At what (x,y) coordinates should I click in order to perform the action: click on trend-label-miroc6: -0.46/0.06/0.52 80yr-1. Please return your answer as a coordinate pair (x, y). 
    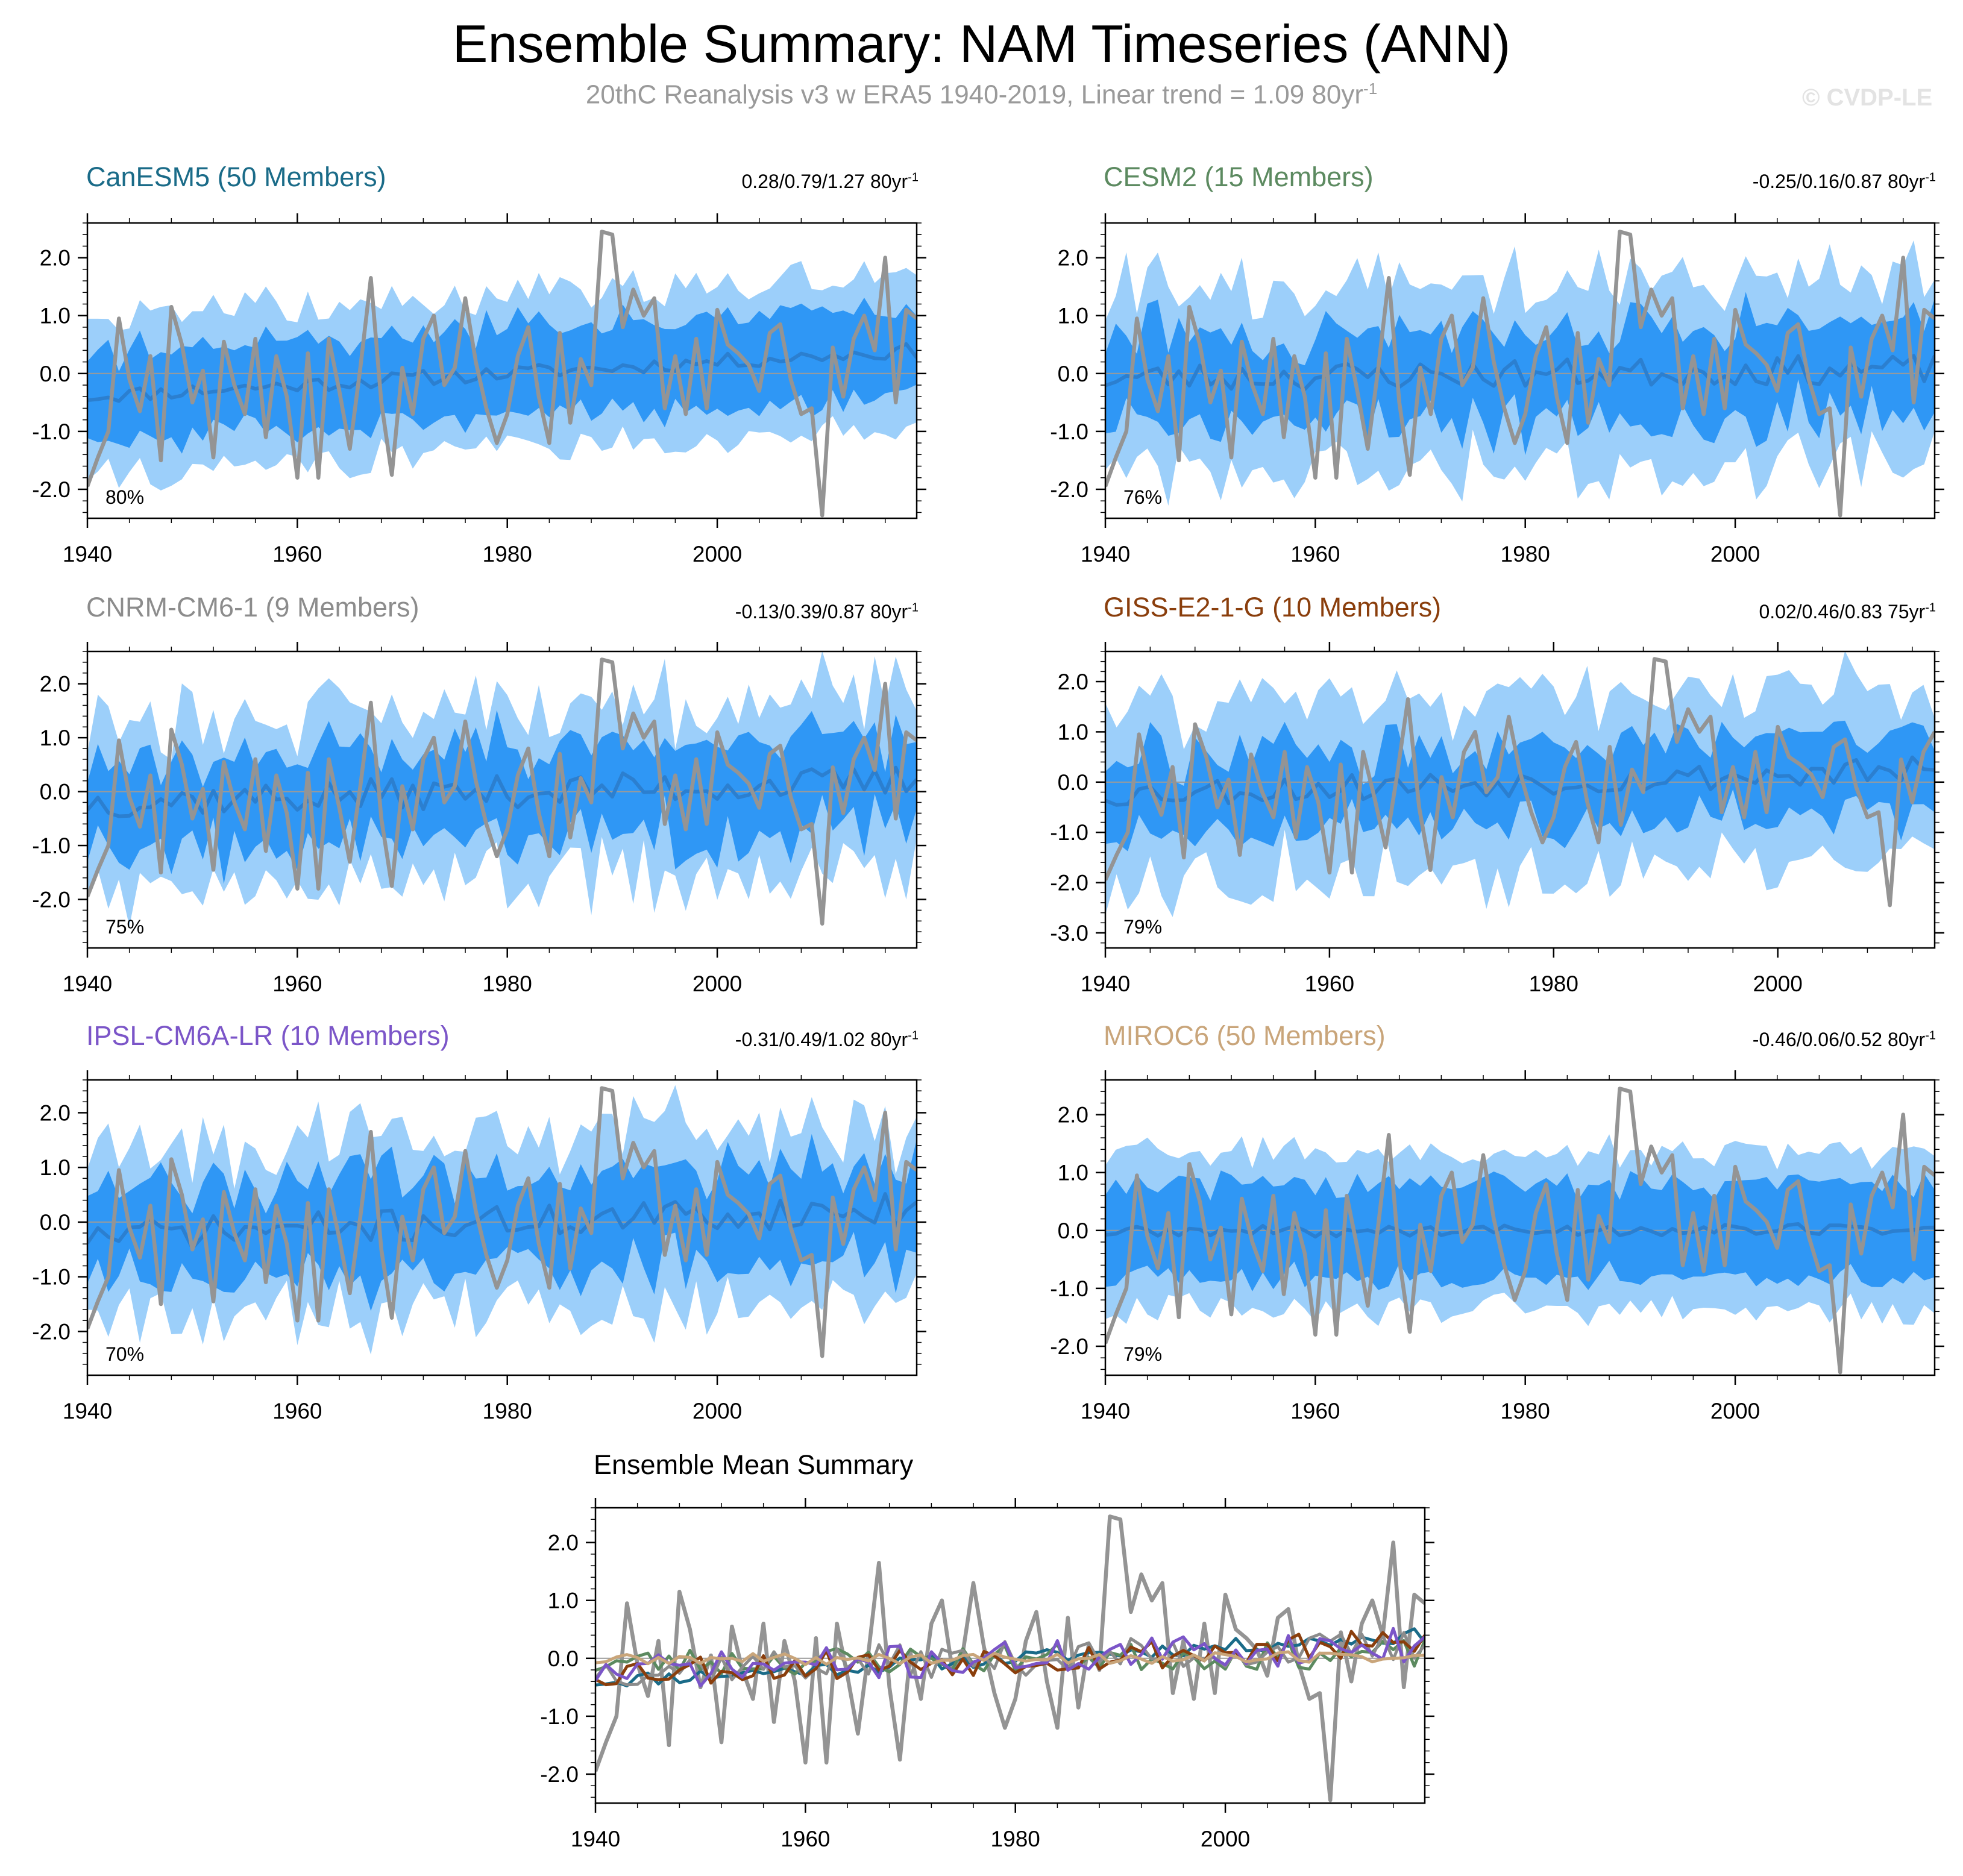
    Looking at the image, I should click on (1844, 1039).